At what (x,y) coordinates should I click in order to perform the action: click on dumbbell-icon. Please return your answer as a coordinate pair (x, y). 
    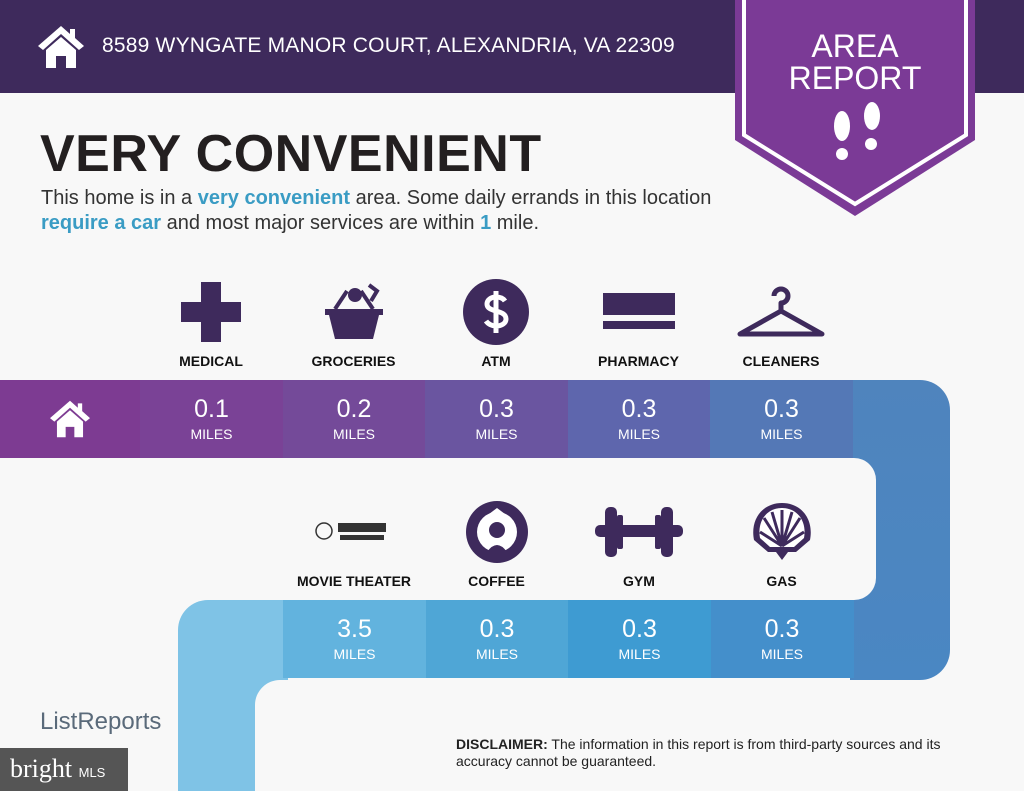
    Looking at the image, I should click on (639, 532).